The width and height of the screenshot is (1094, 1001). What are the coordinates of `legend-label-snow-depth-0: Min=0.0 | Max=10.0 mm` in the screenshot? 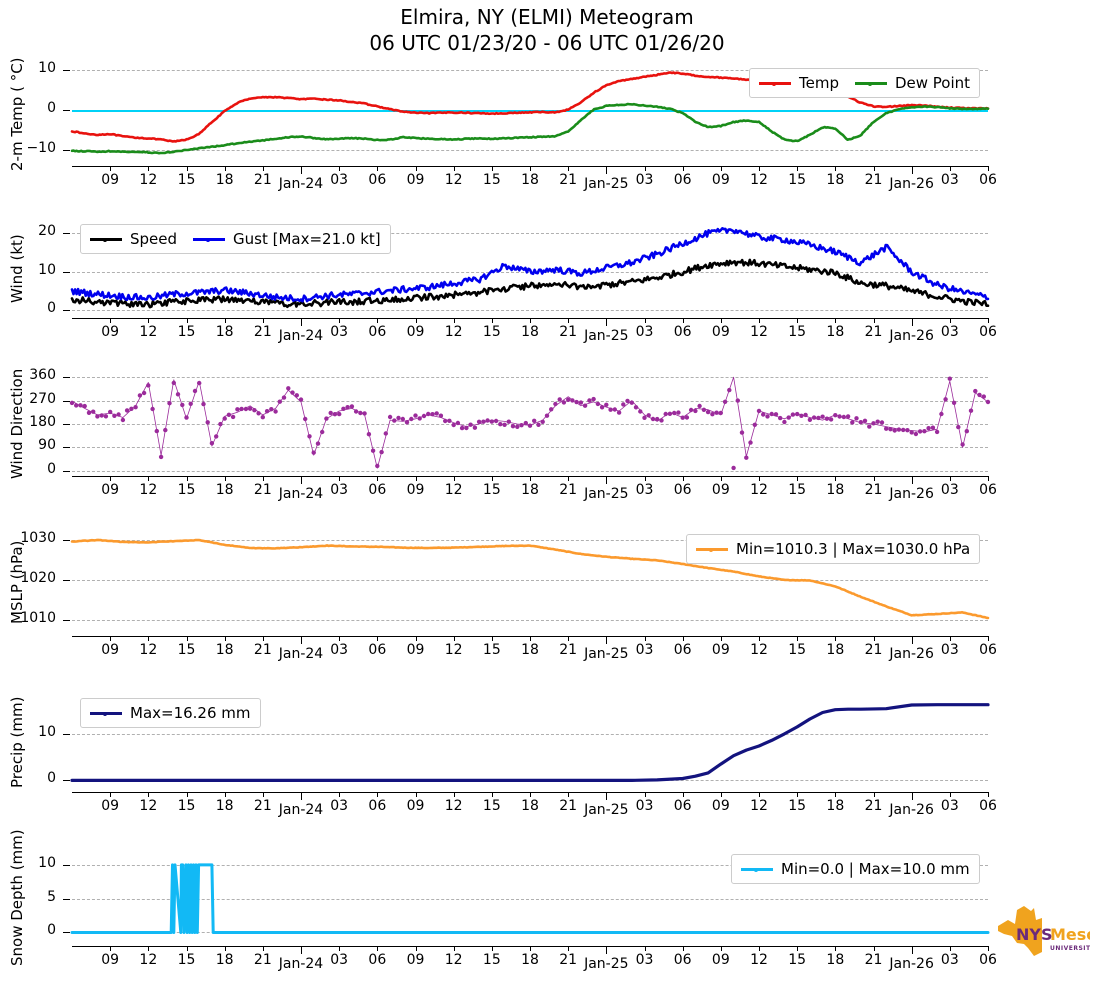 It's located at (875, 869).